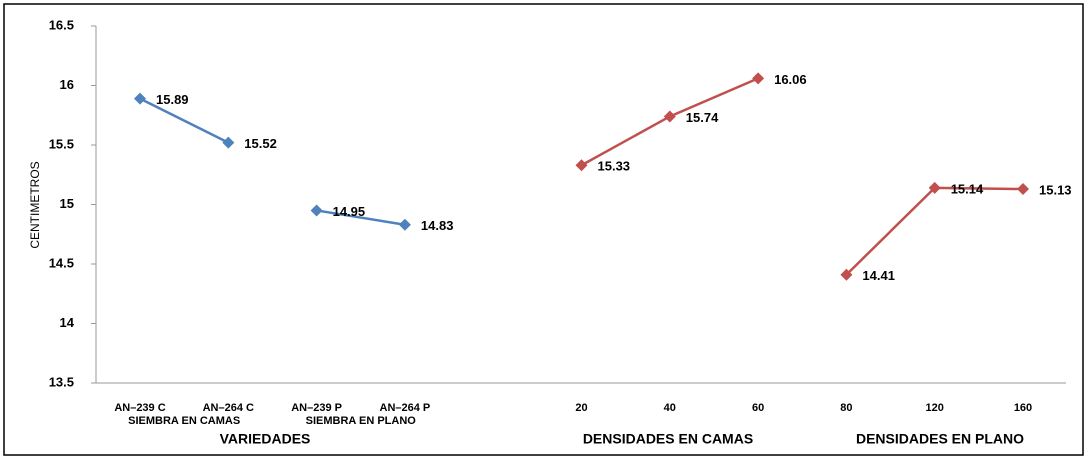 The width and height of the screenshot is (1088, 459). What do you see at coordinates (316, 408) in the screenshot?
I see `x-tick-label: AN–239 P` at bounding box center [316, 408].